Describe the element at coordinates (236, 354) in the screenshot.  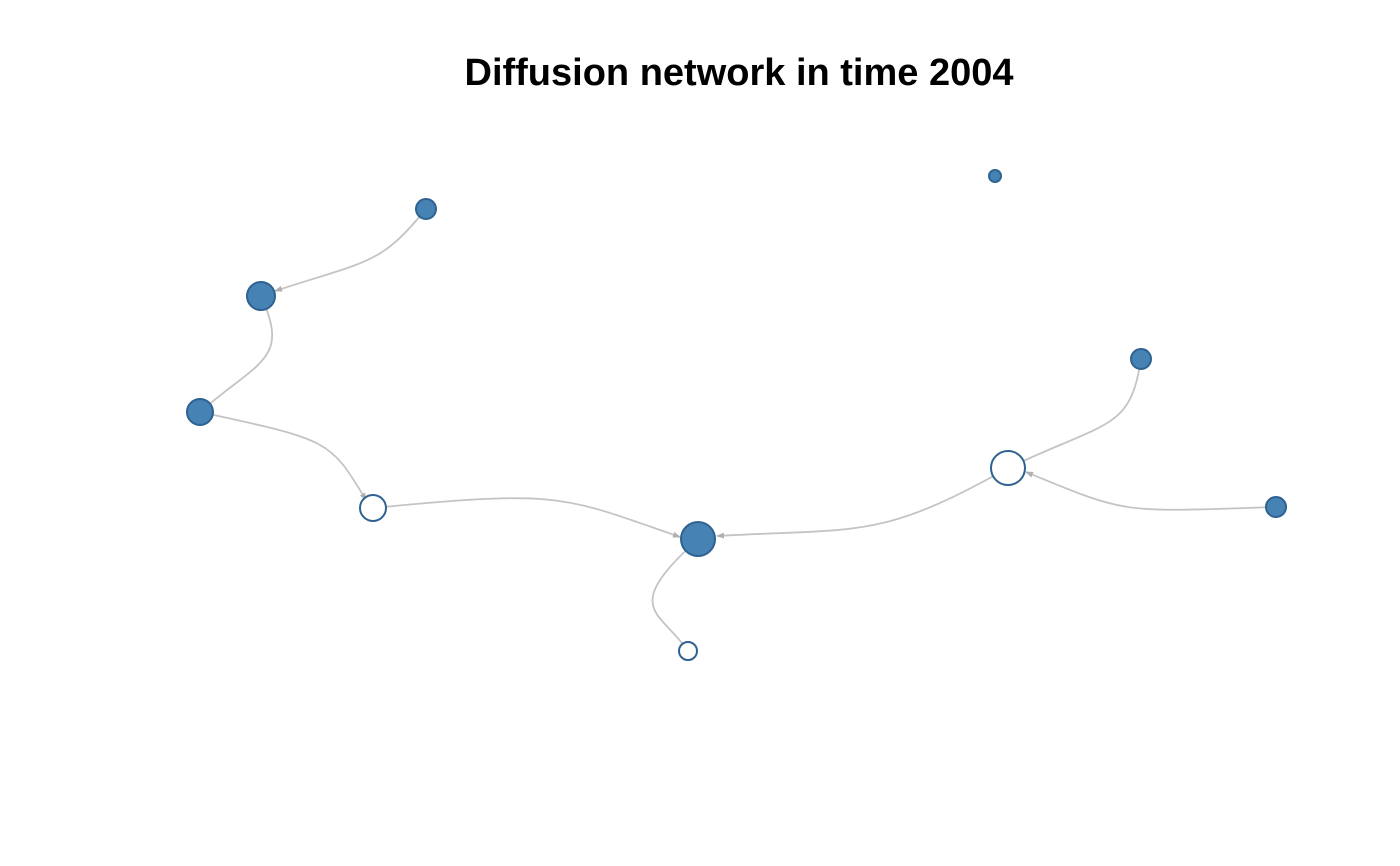
I see `edge-n2-n3` at that location.